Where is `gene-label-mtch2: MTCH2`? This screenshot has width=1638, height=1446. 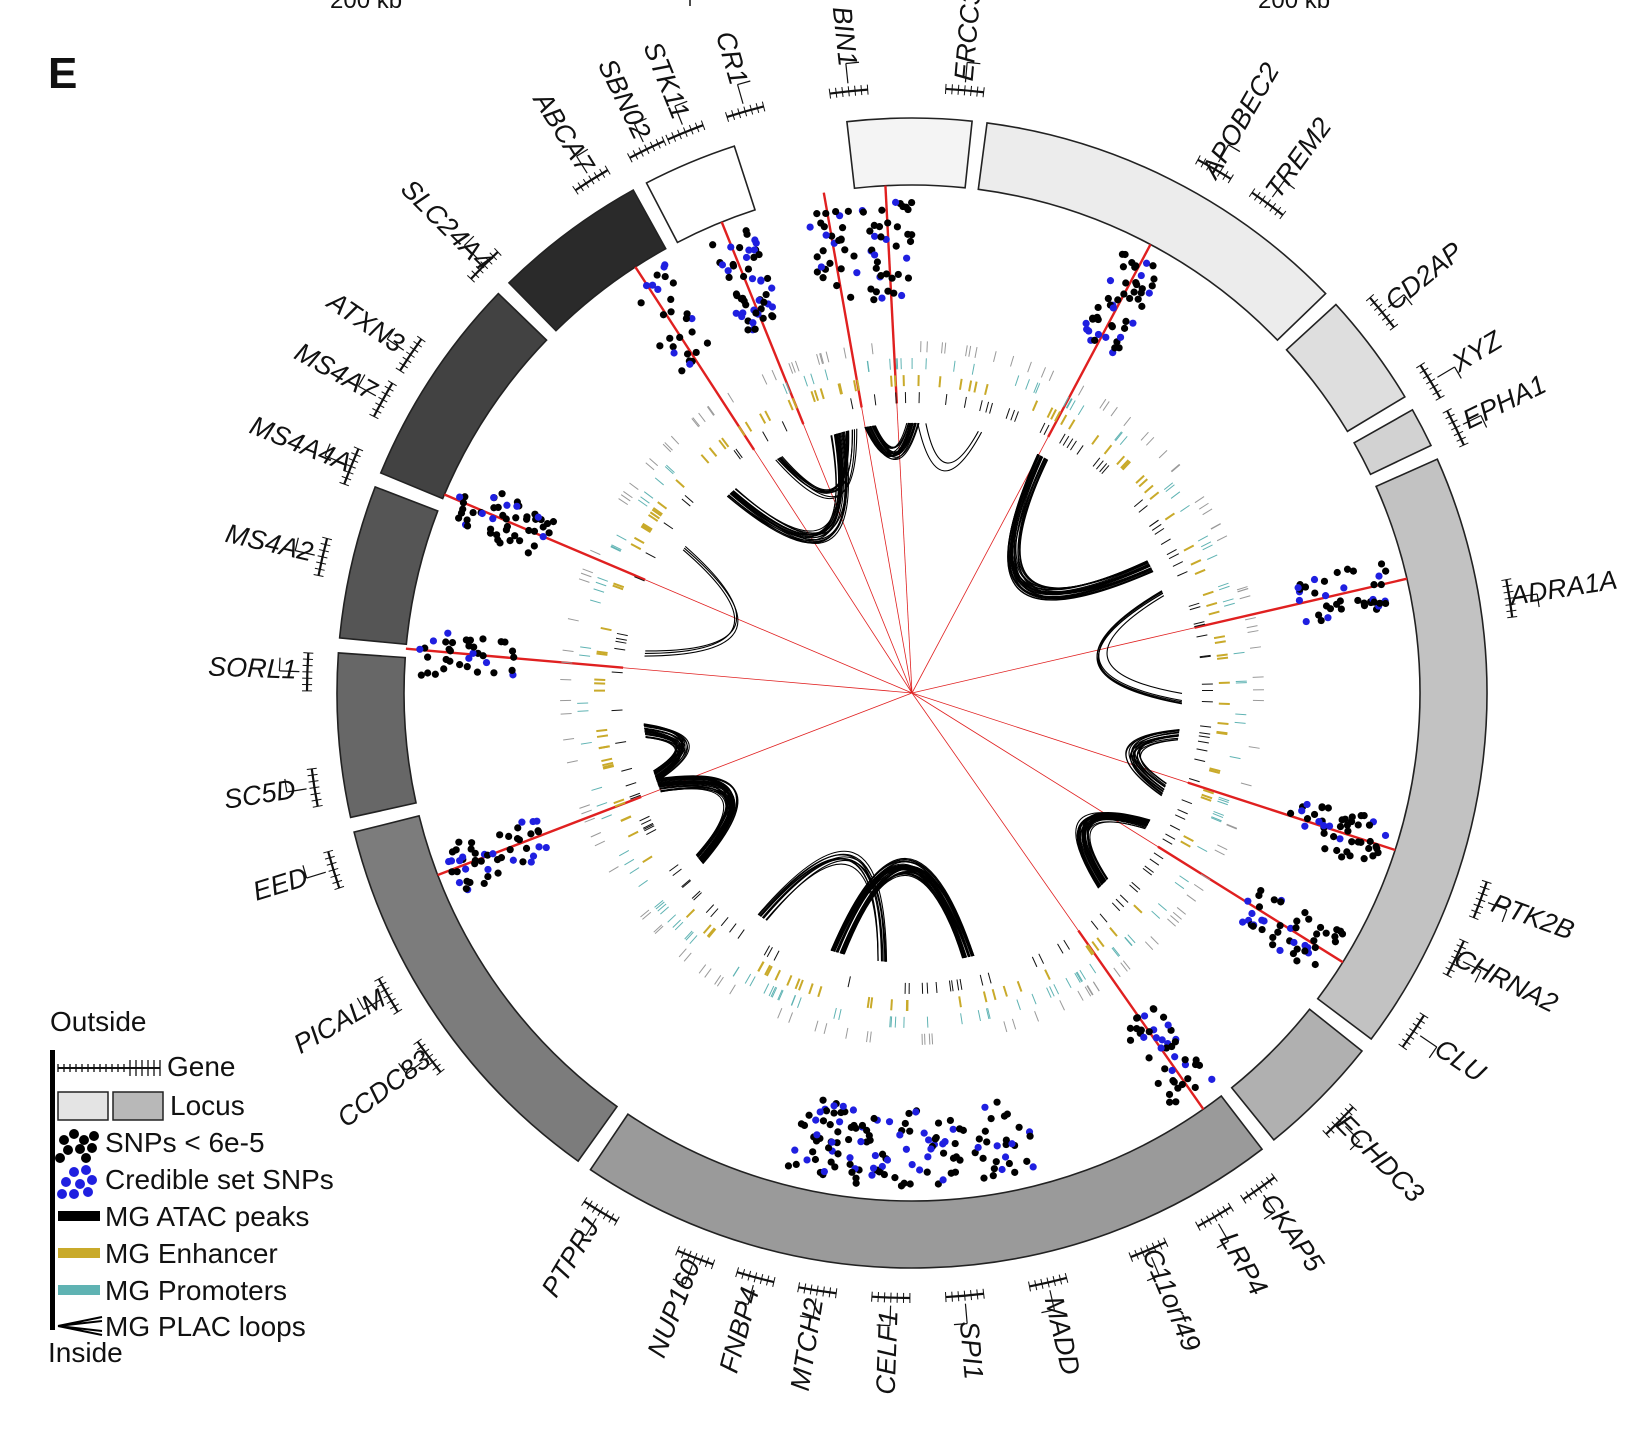 gene-label-mtch2: MTCH2 is located at coordinates (807, 1344).